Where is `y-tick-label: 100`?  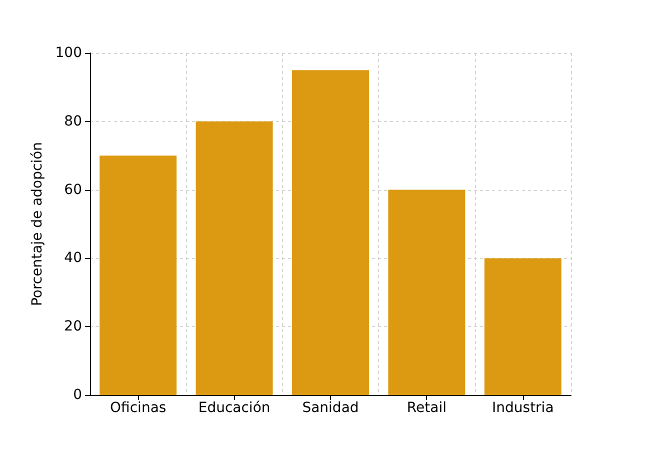
y-tick-label: 100 is located at coordinates (68, 53).